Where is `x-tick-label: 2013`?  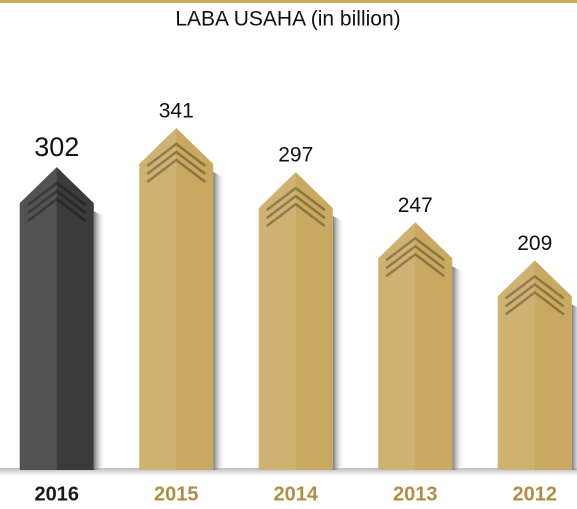
x-tick-label: 2013 is located at coordinates (415, 494).